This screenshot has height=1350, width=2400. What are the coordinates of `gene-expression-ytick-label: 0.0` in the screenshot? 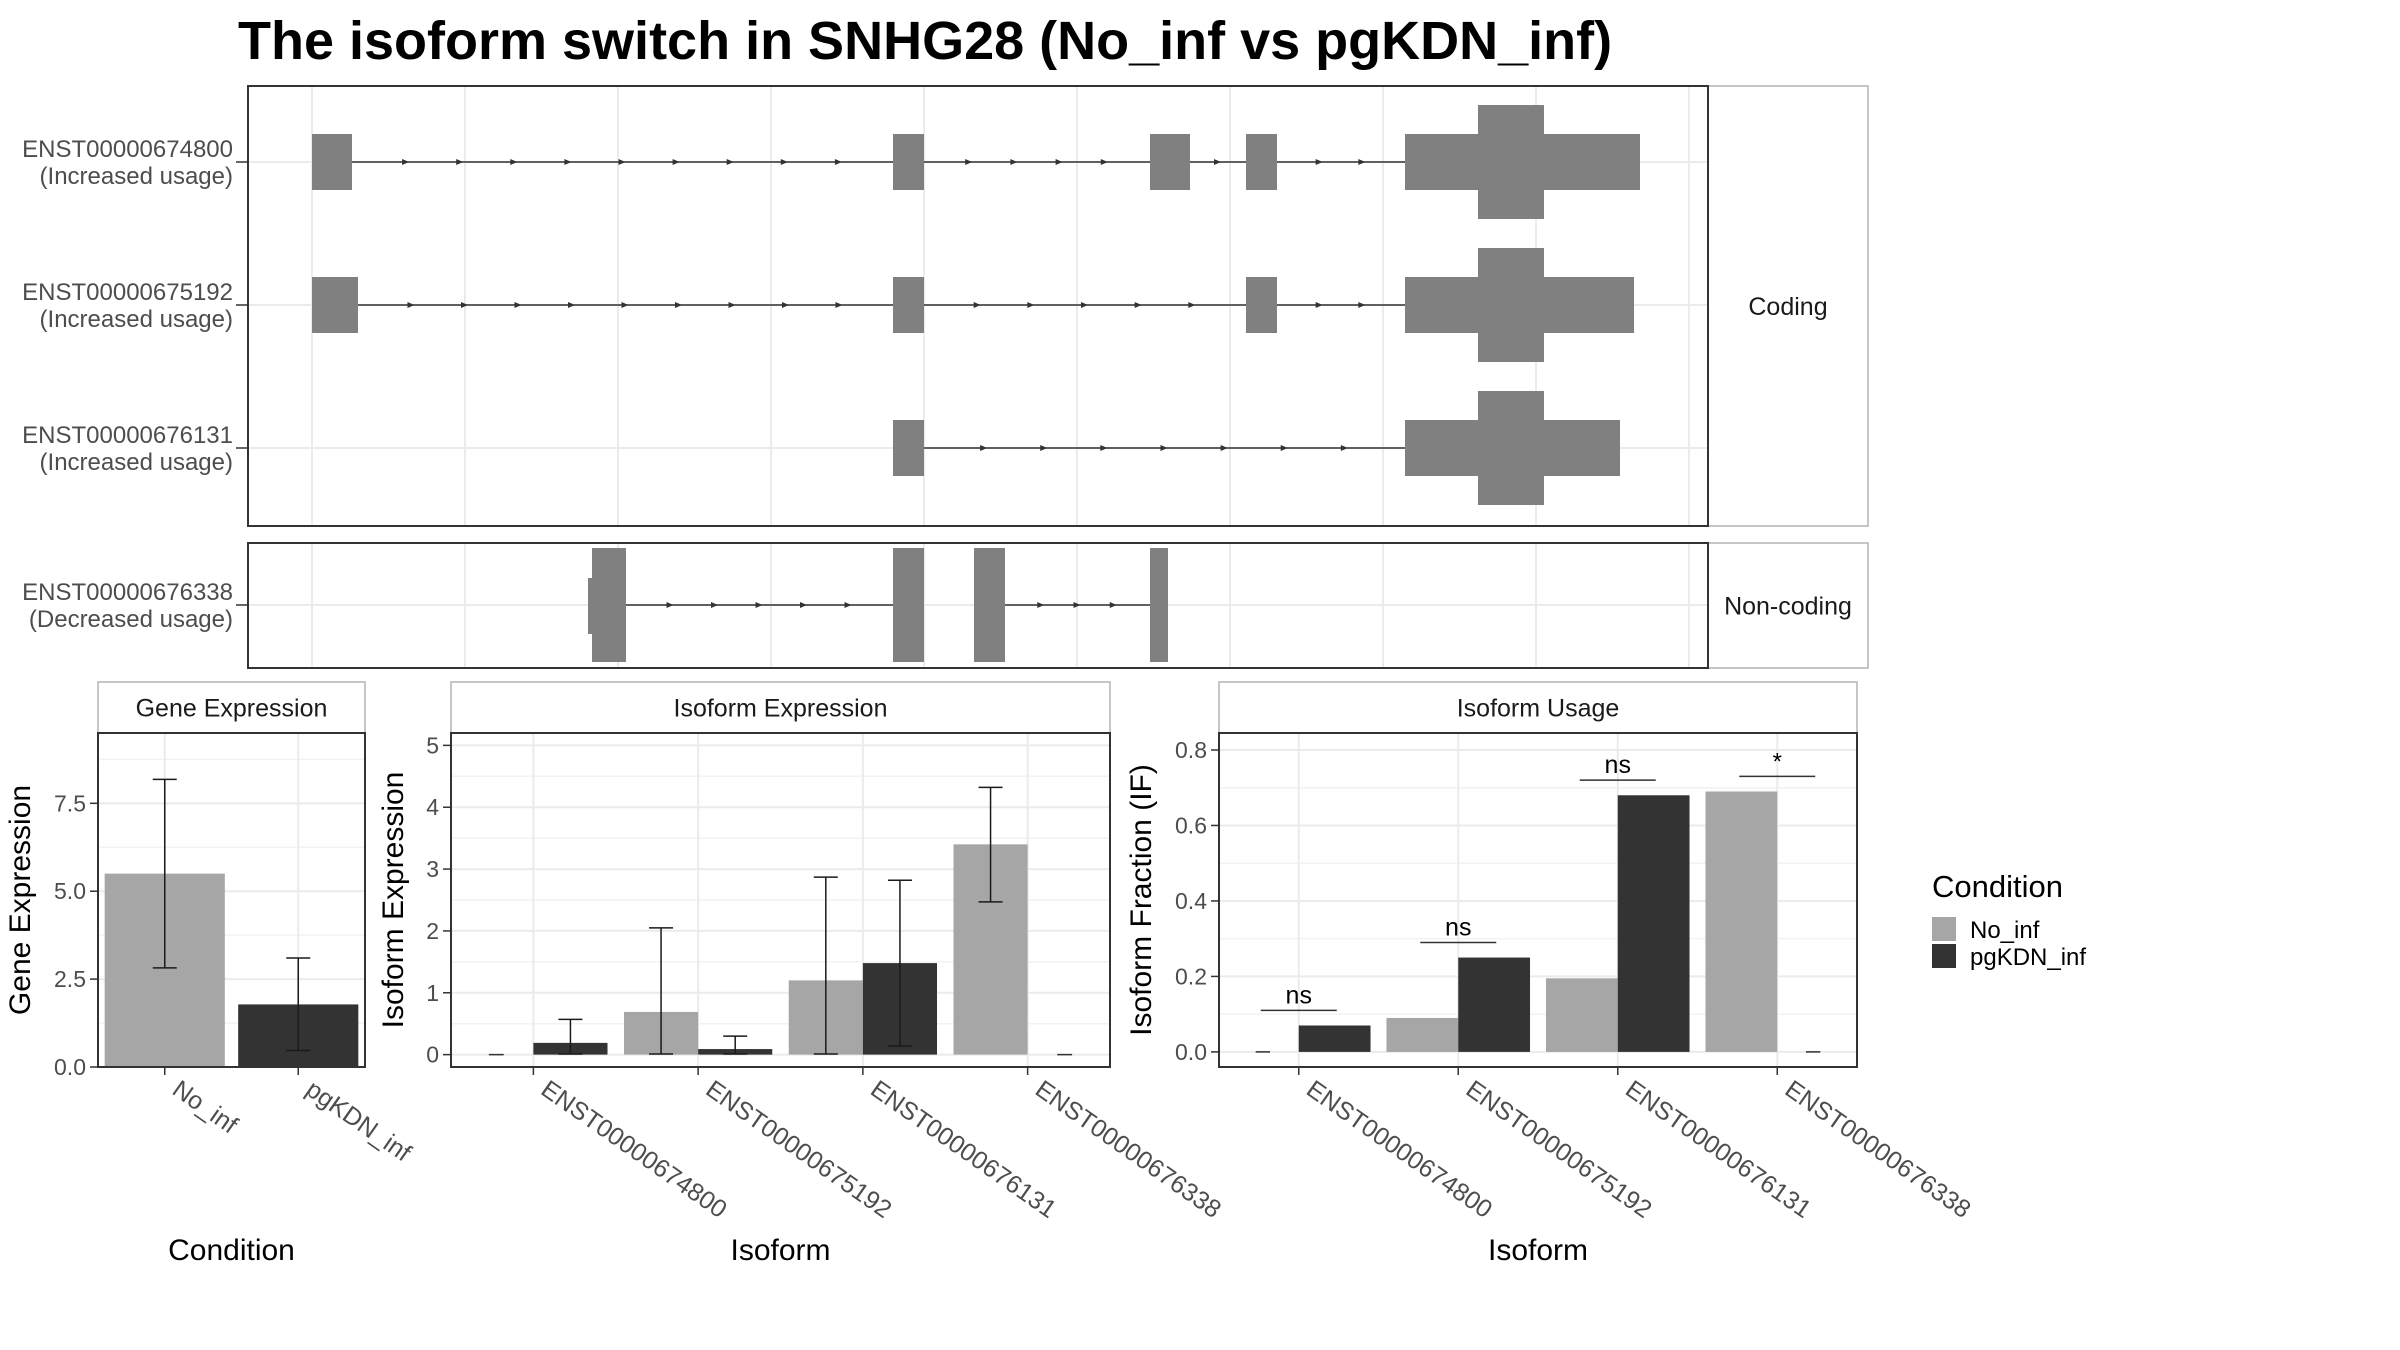 It's located at (70, 1067).